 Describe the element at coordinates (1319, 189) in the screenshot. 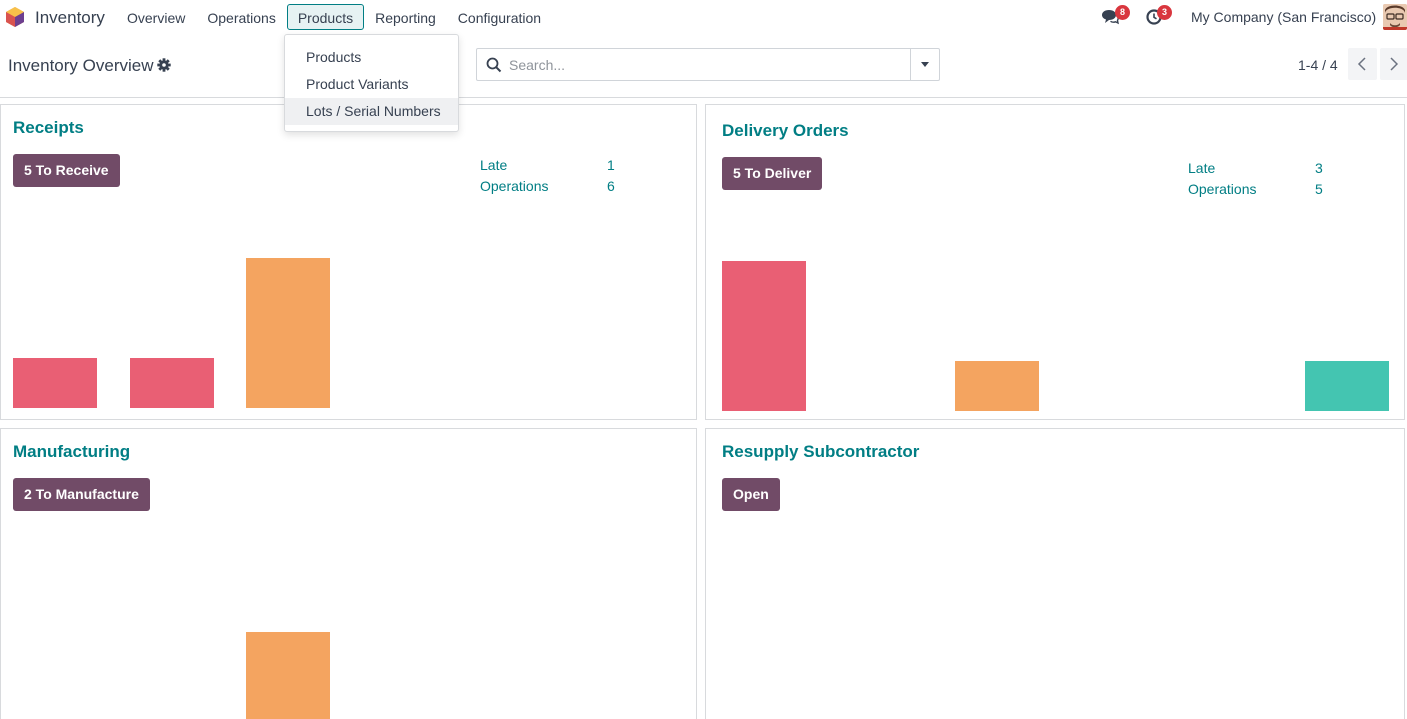

I see `stat-value: 5` at that location.